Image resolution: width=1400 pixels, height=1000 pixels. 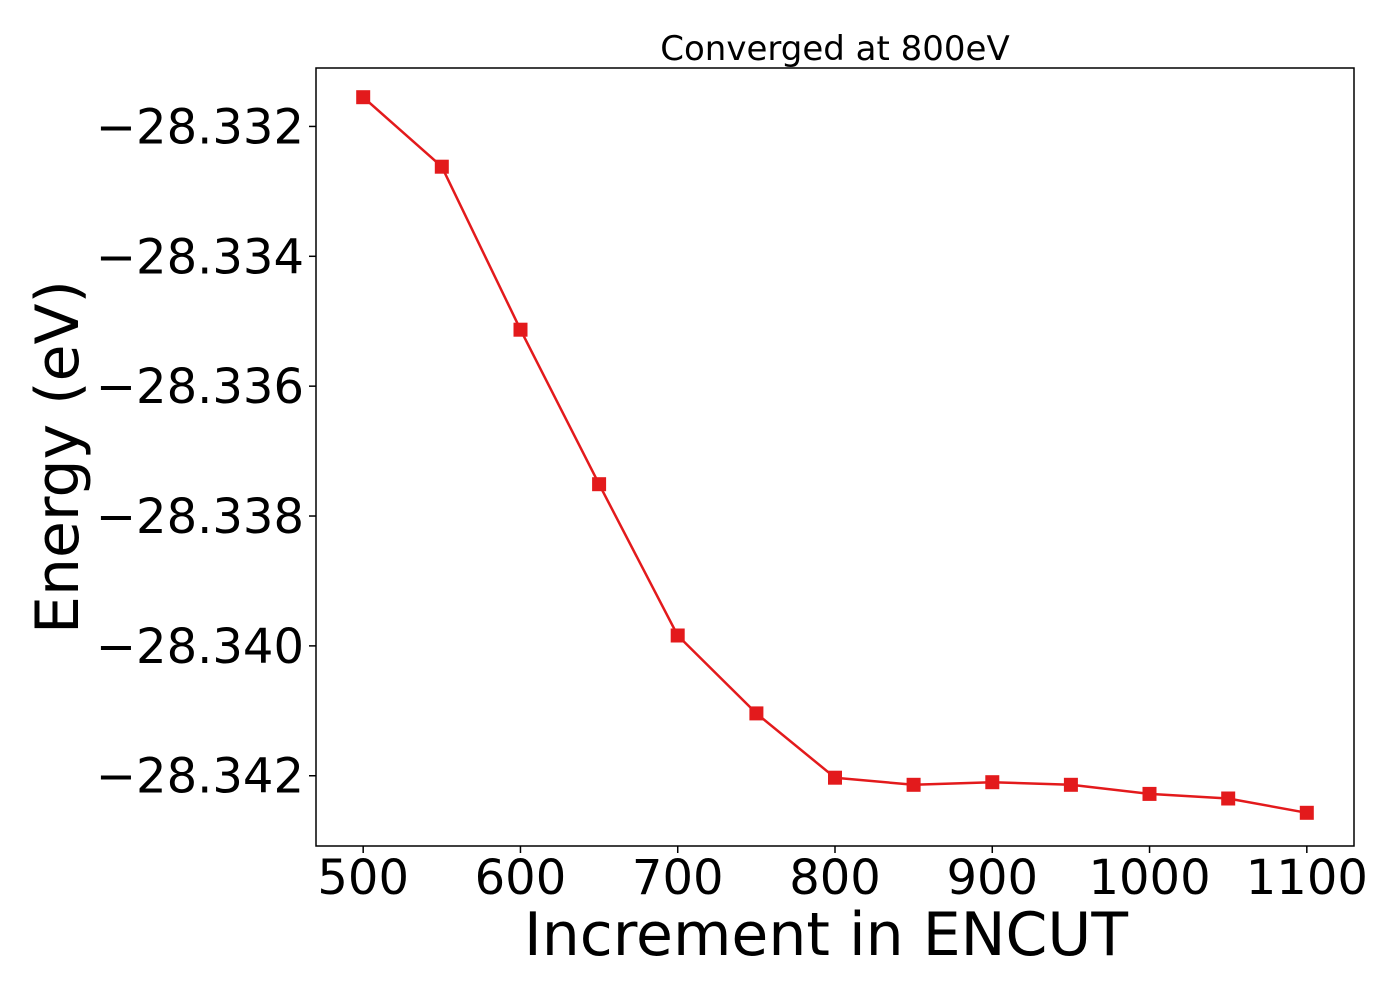 What do you see at coordinates (826, 935) in the screenshot?
I see `x-axis-label: Increment in ENCUT` at bounding box center [826, 935].